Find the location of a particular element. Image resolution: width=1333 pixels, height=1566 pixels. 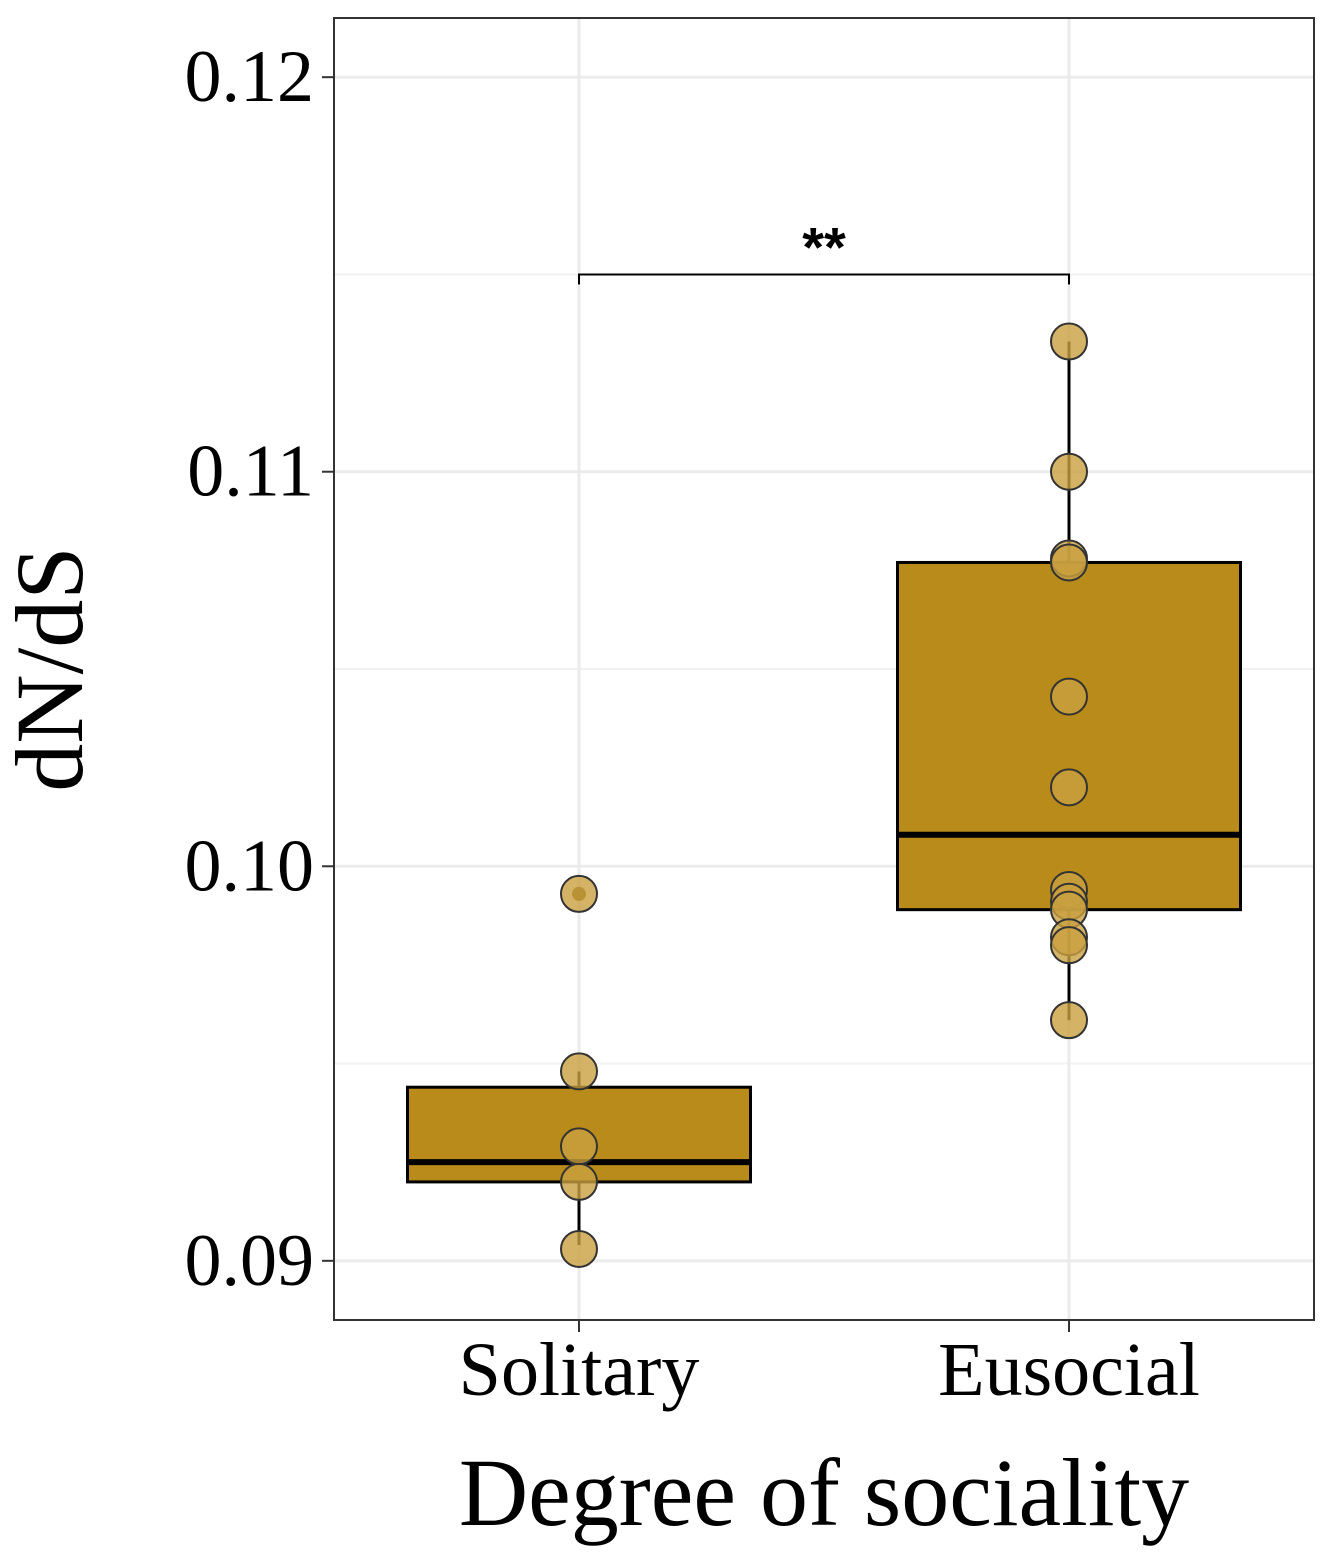

box-eusocial is located at coordinates (1069, 736).